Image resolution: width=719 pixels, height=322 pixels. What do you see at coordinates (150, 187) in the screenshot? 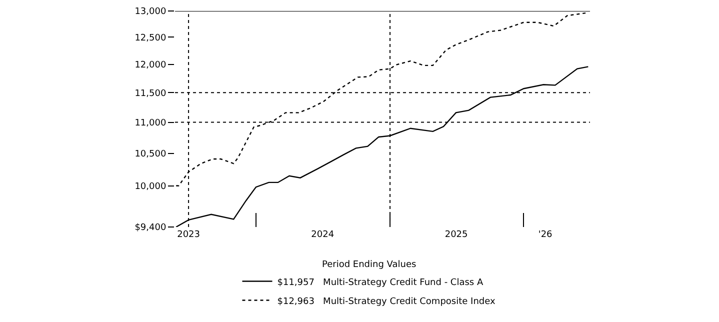
I see `y-tick-label: 10,000` at bounding box center [150, 187].